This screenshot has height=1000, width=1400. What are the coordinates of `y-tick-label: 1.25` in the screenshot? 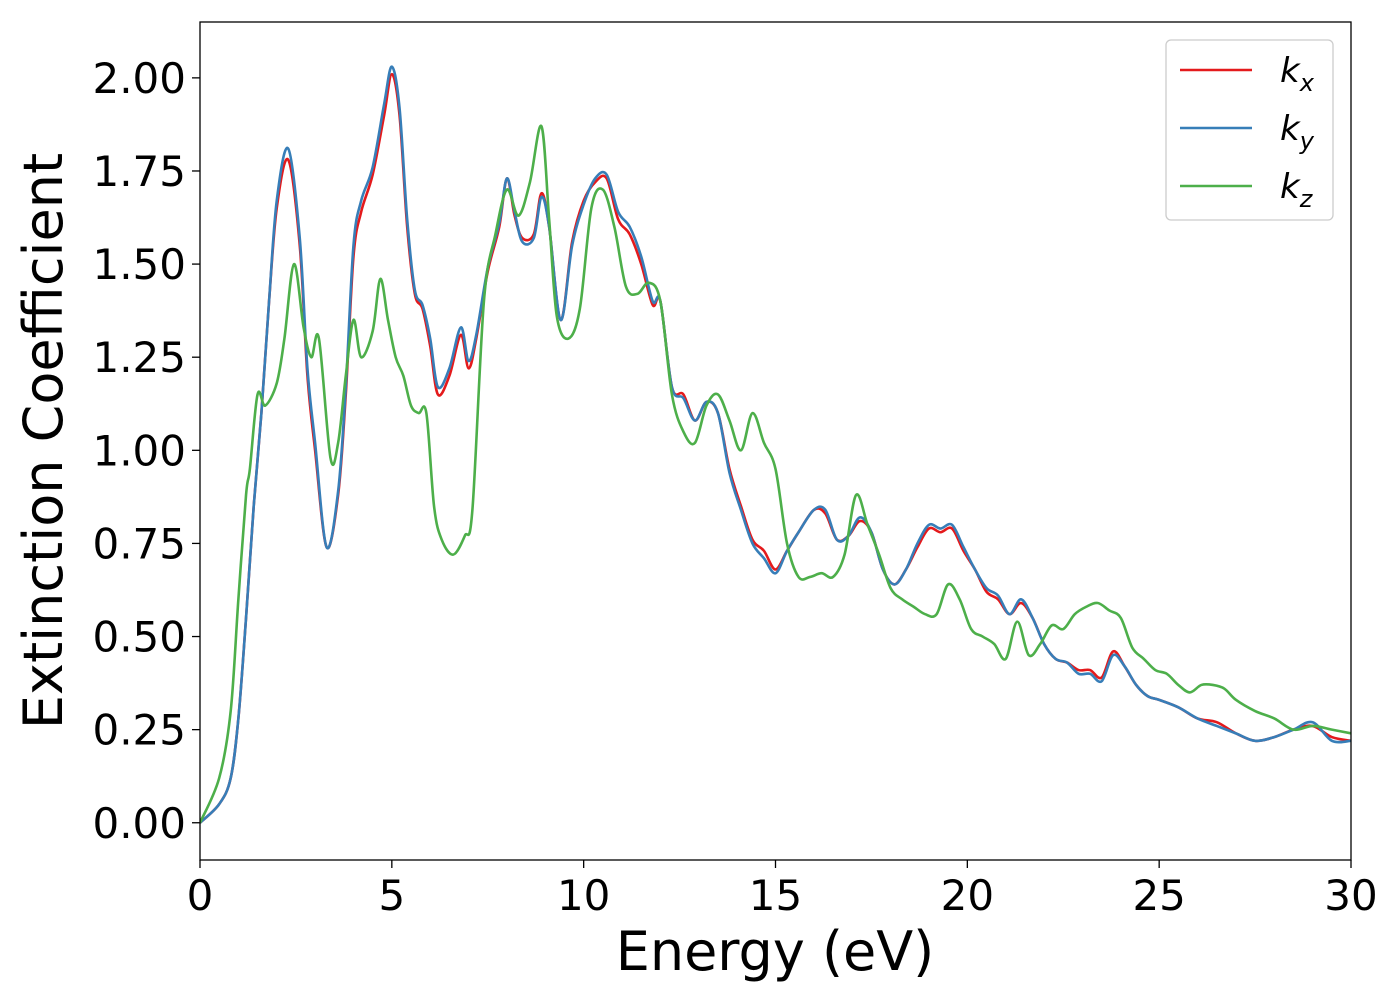 It's located at (139, 357).